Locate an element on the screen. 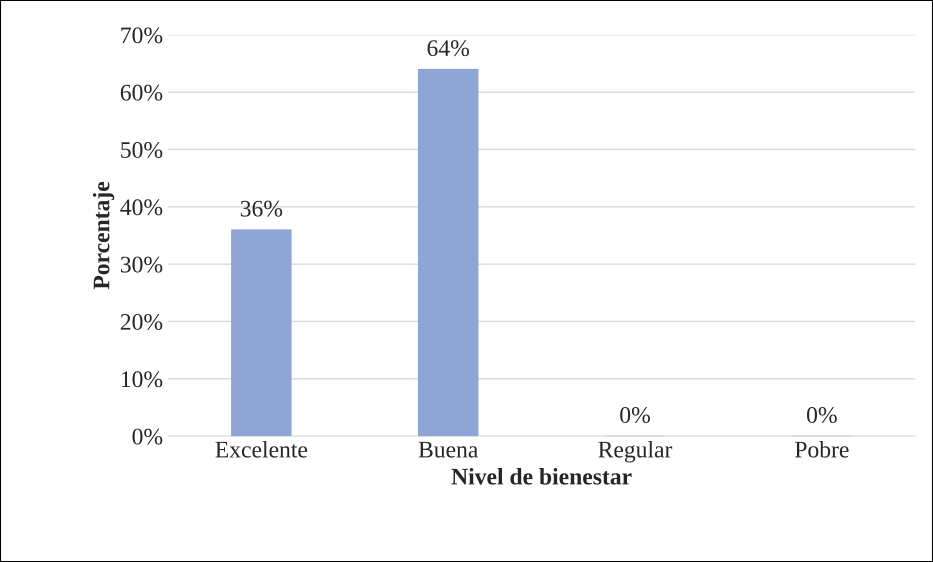  y-tick-label: 10% is located at coordinates (142, 379).